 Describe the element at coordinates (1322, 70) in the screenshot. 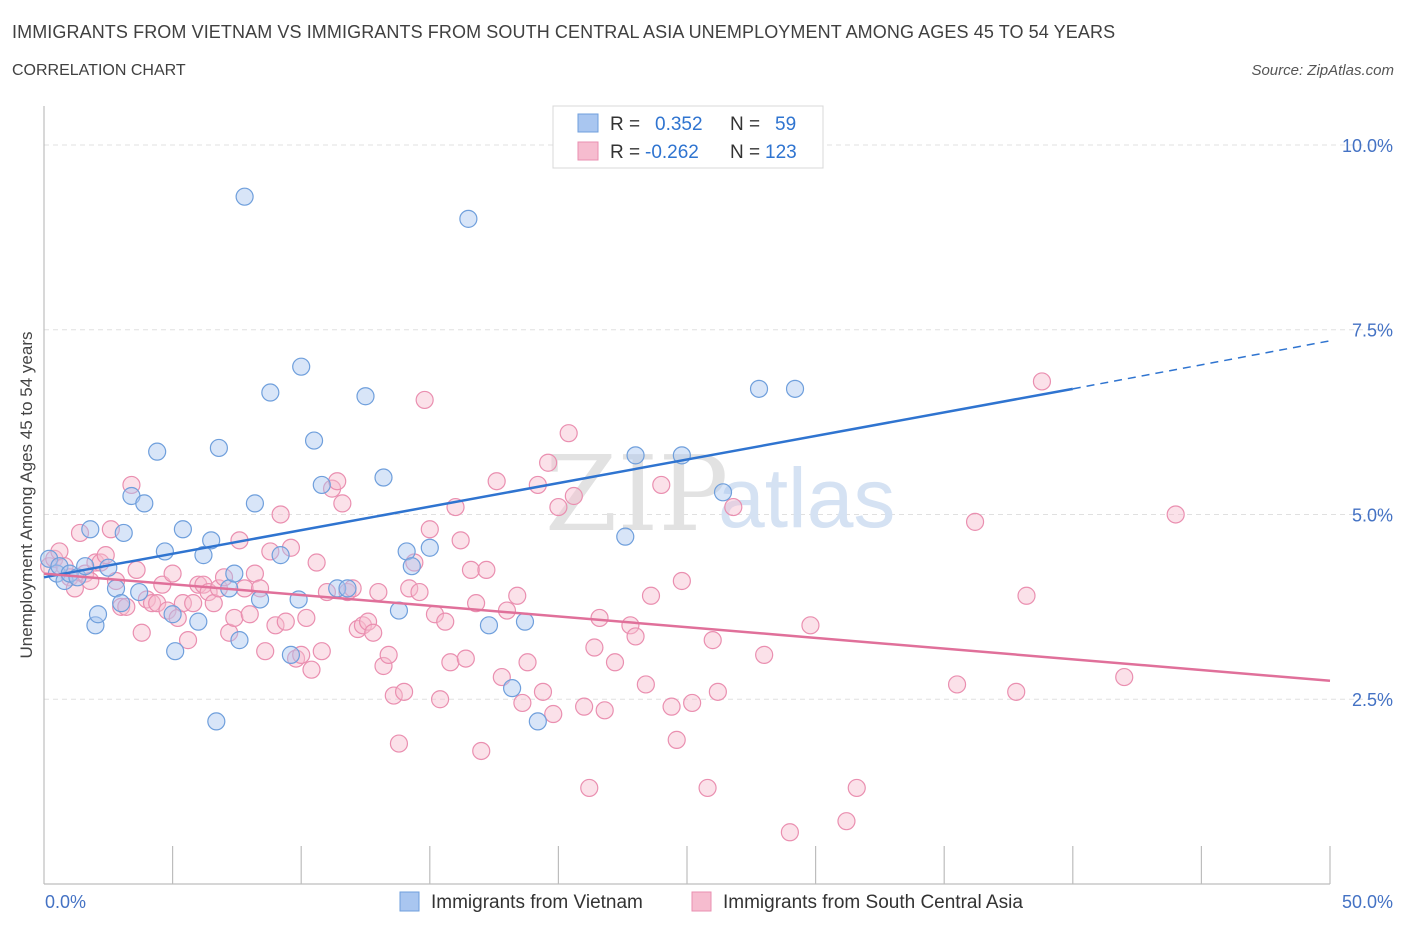

I see `source-label: Source: ZipAtlas.com` at that location.